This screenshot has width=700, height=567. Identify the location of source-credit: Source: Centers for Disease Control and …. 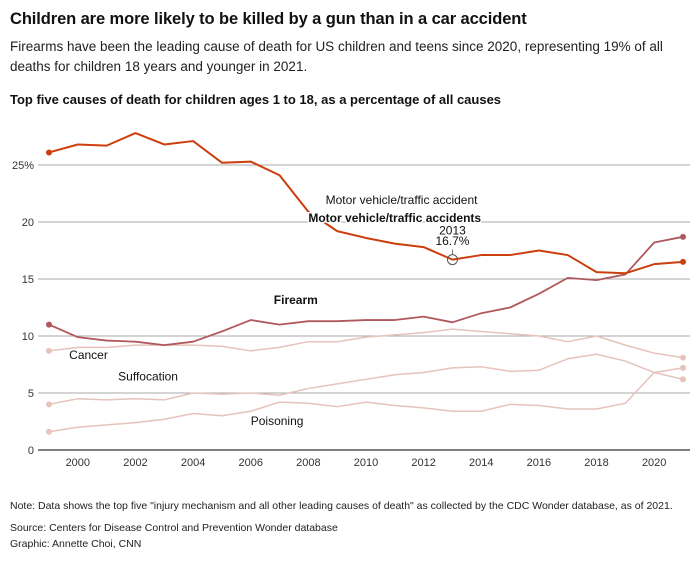
(174, 528).